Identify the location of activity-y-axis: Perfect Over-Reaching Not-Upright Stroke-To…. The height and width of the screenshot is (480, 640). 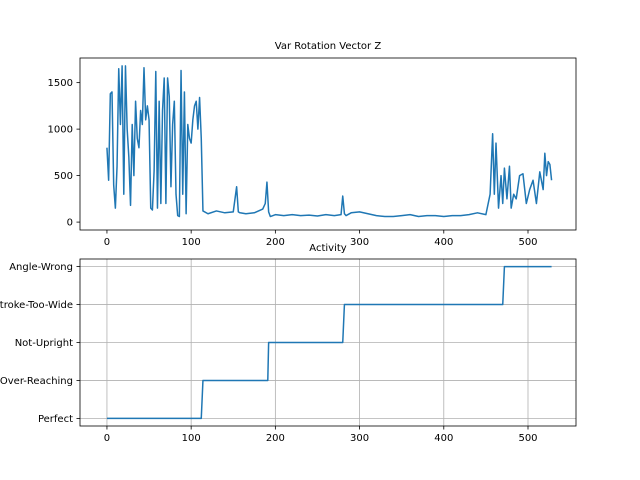
(40, 343).